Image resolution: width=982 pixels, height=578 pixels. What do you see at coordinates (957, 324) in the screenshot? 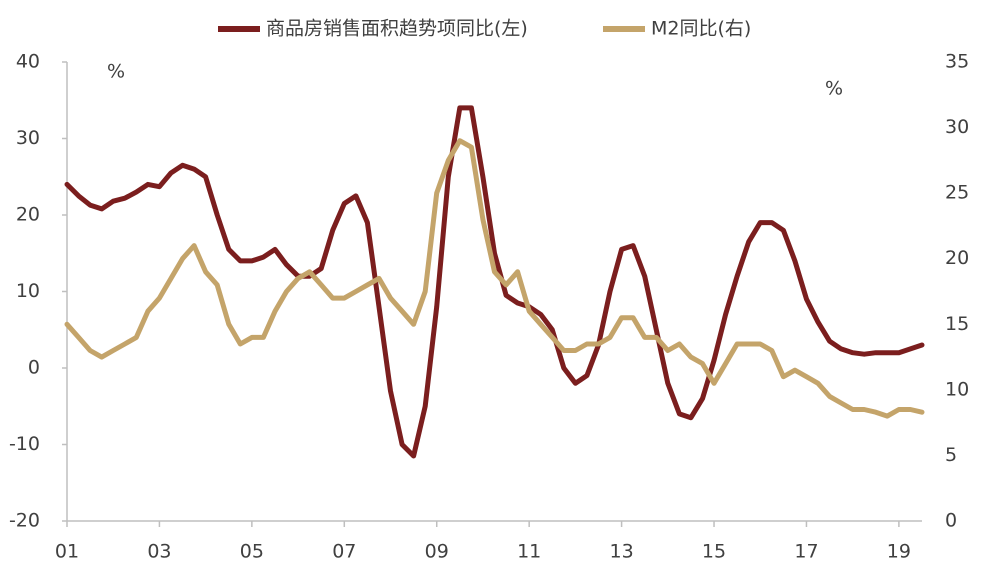
I see `y2-tick-label: 15` at bounding box center [957, 324].